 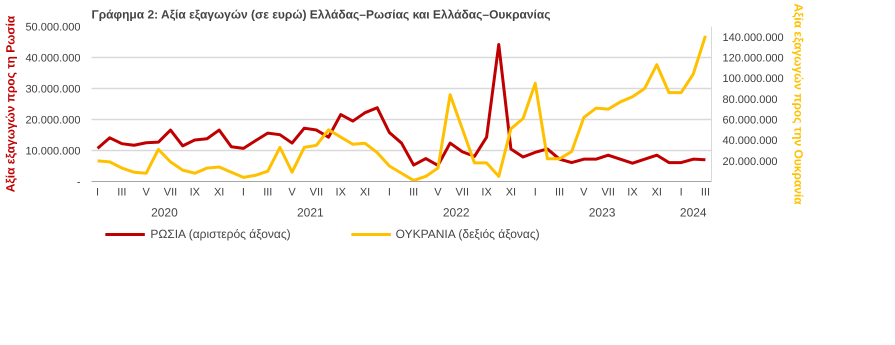 I want to click on y2-tick-label: 100.000.000, so click(x=753, y=79).